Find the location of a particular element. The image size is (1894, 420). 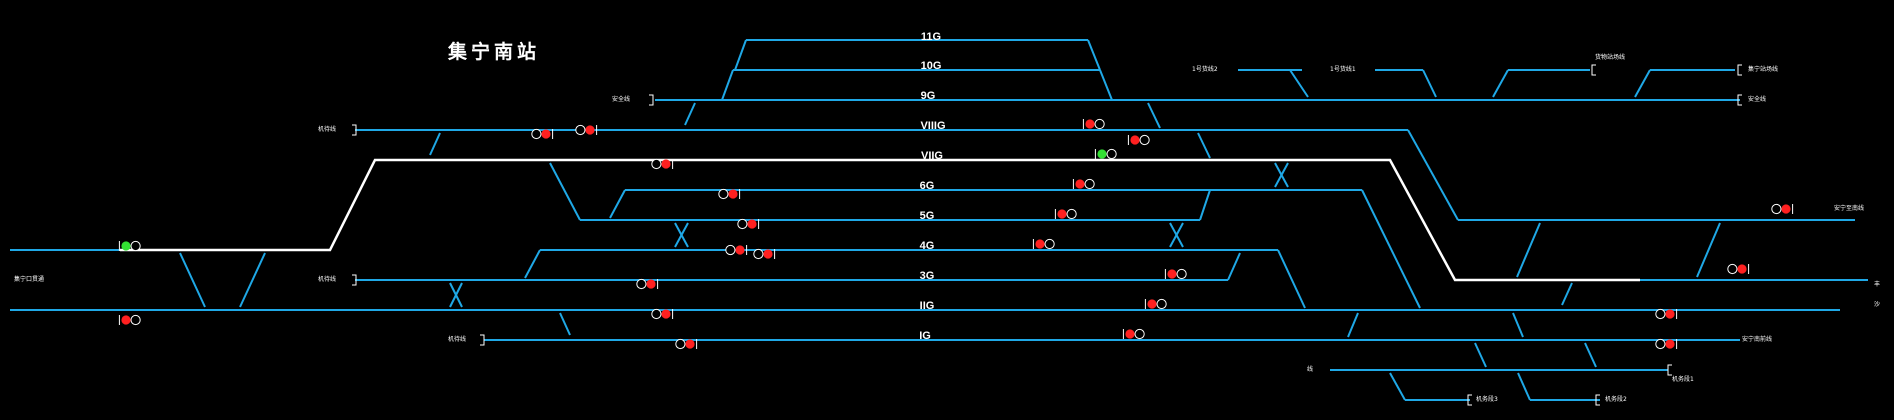

signal-s4 is located at coordinates (729, 194).